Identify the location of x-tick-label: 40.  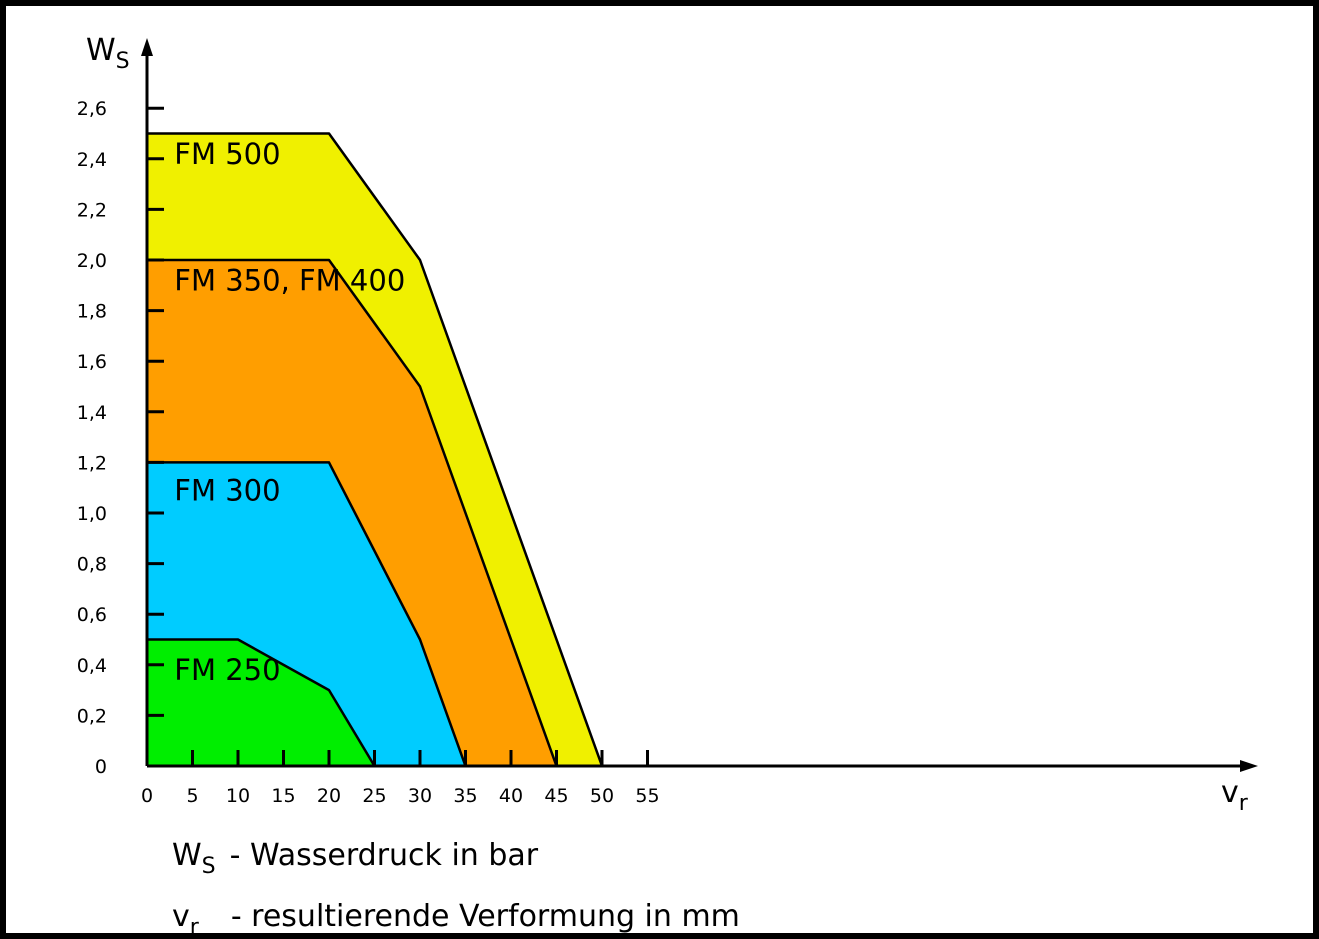
(511, 796).